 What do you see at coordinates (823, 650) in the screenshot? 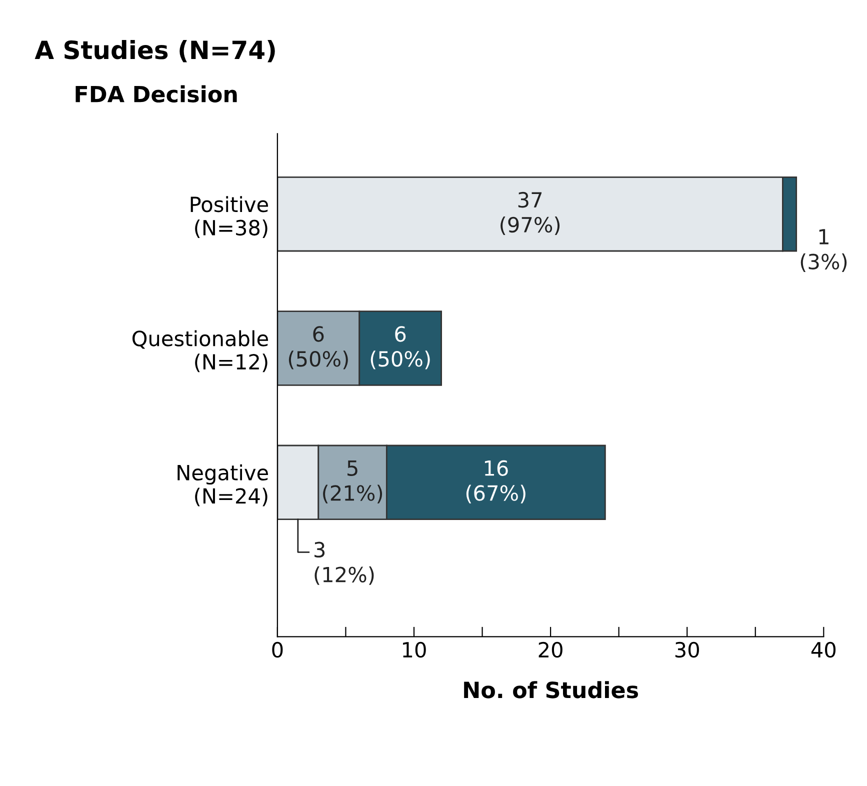
I see `x-tick-label: 40` at bounding box center [823, 650].